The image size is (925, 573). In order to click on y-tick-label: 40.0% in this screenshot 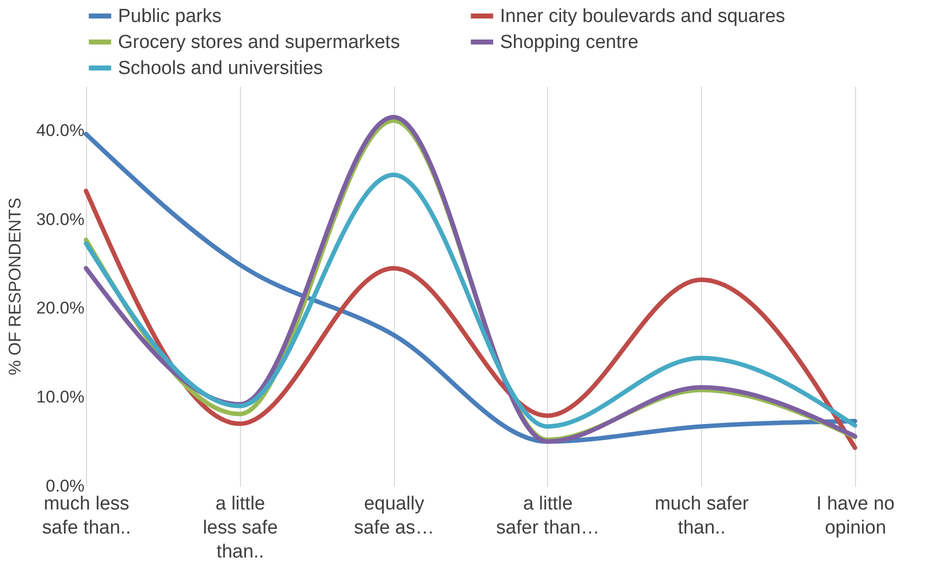, I will do `click(60, 130)`.